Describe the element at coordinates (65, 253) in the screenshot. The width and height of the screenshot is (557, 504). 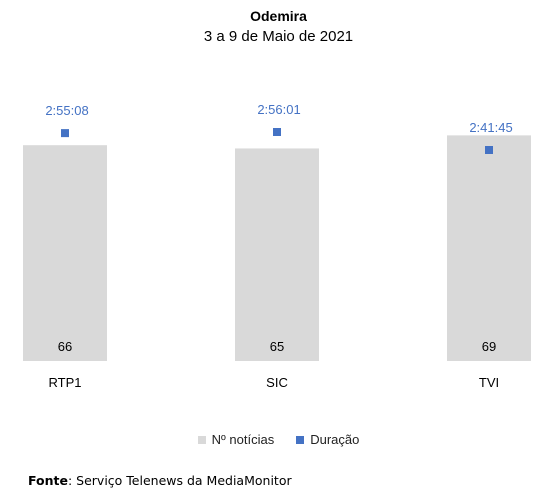
I see `bar-rtp1` at that location.